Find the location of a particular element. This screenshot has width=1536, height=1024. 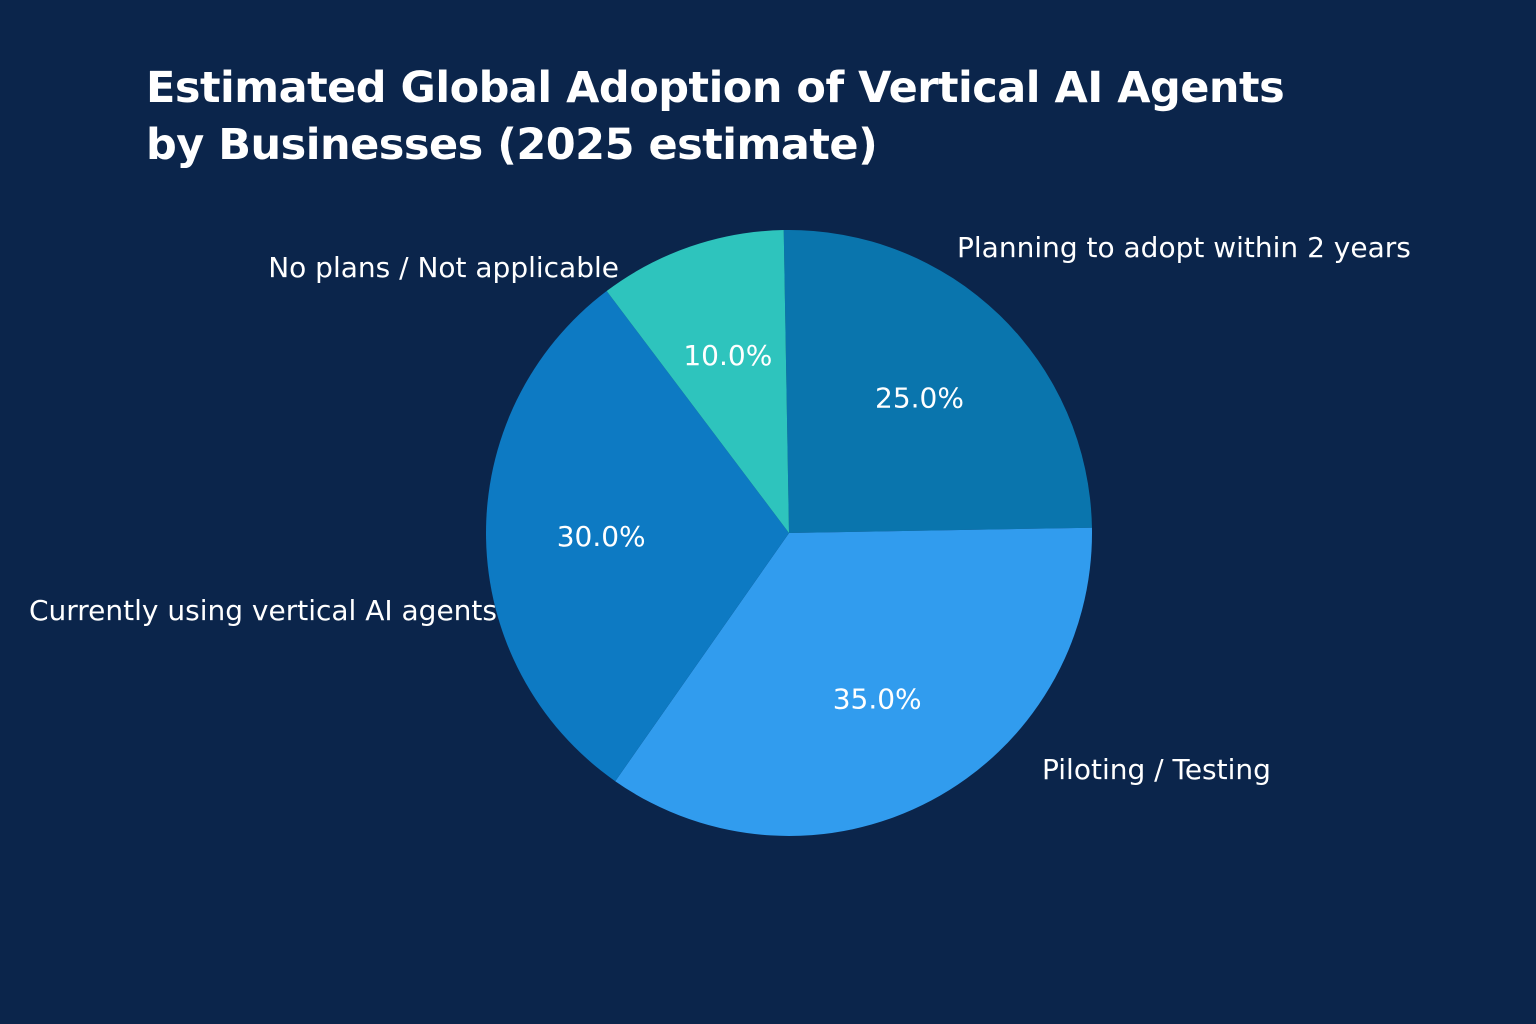

pie-slice-percent-2: 35.0% is located at coordinates (877, 698).